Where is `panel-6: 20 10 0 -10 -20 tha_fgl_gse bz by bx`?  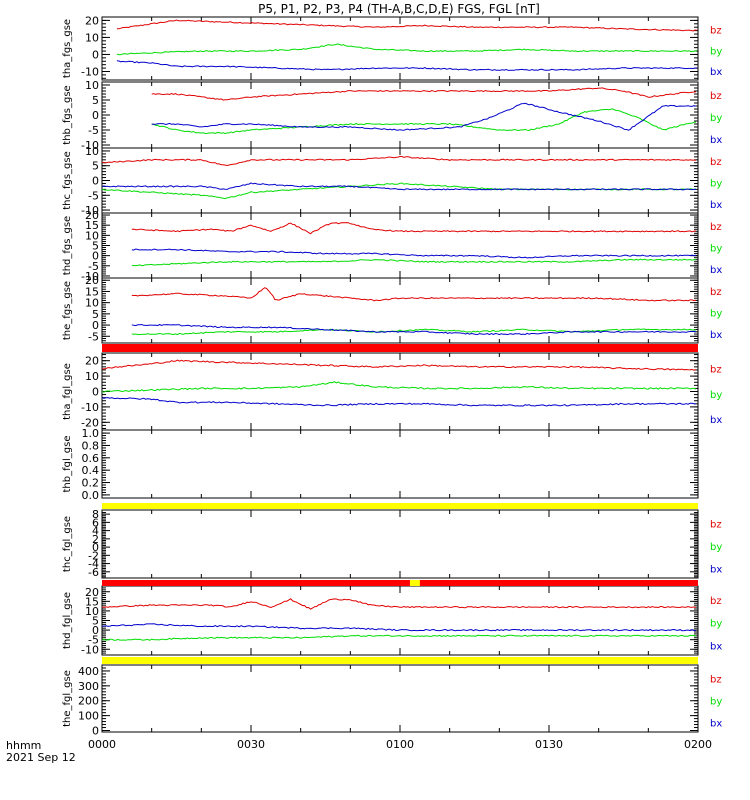
panel-6: 20 10 0 -10 -20 tha_fgl_gse bz by bx is located at coordinates (392, 391).